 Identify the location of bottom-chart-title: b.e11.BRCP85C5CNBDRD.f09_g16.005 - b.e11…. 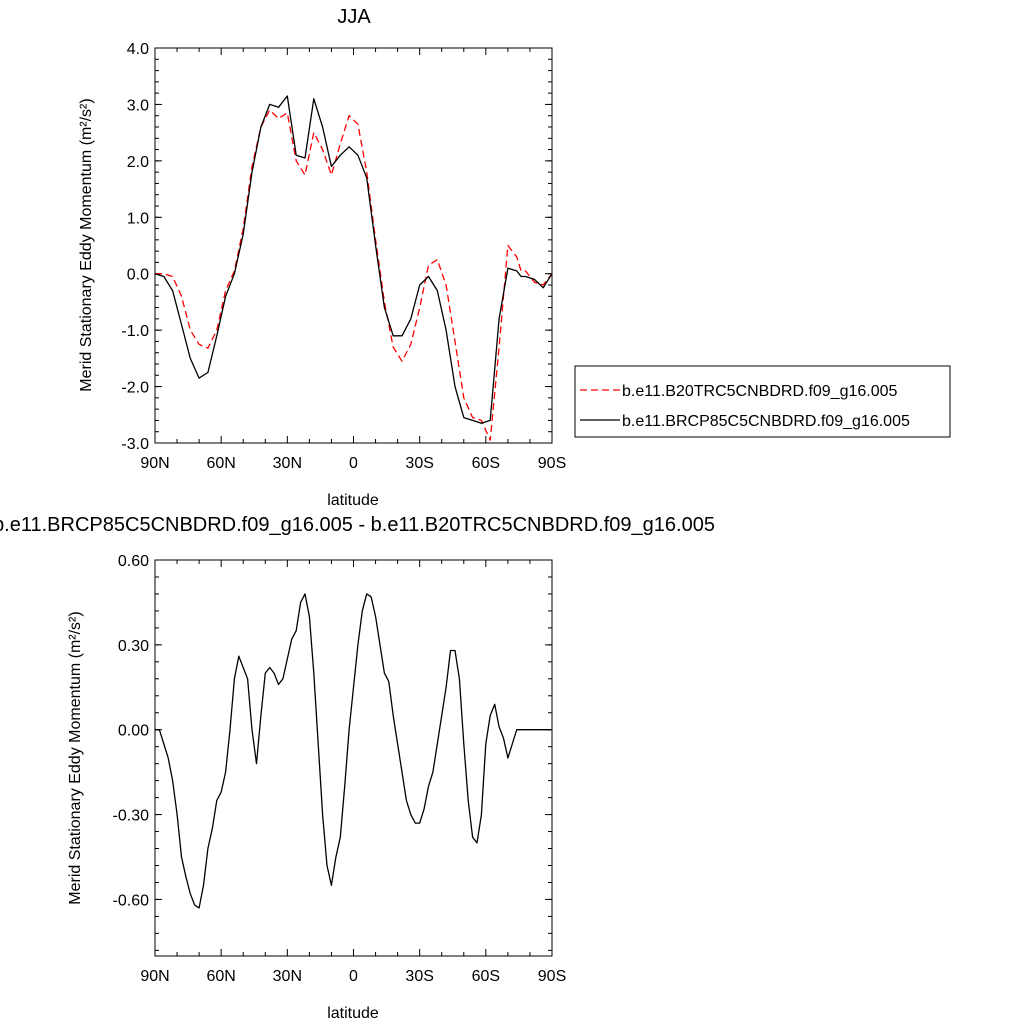
(357, 525).